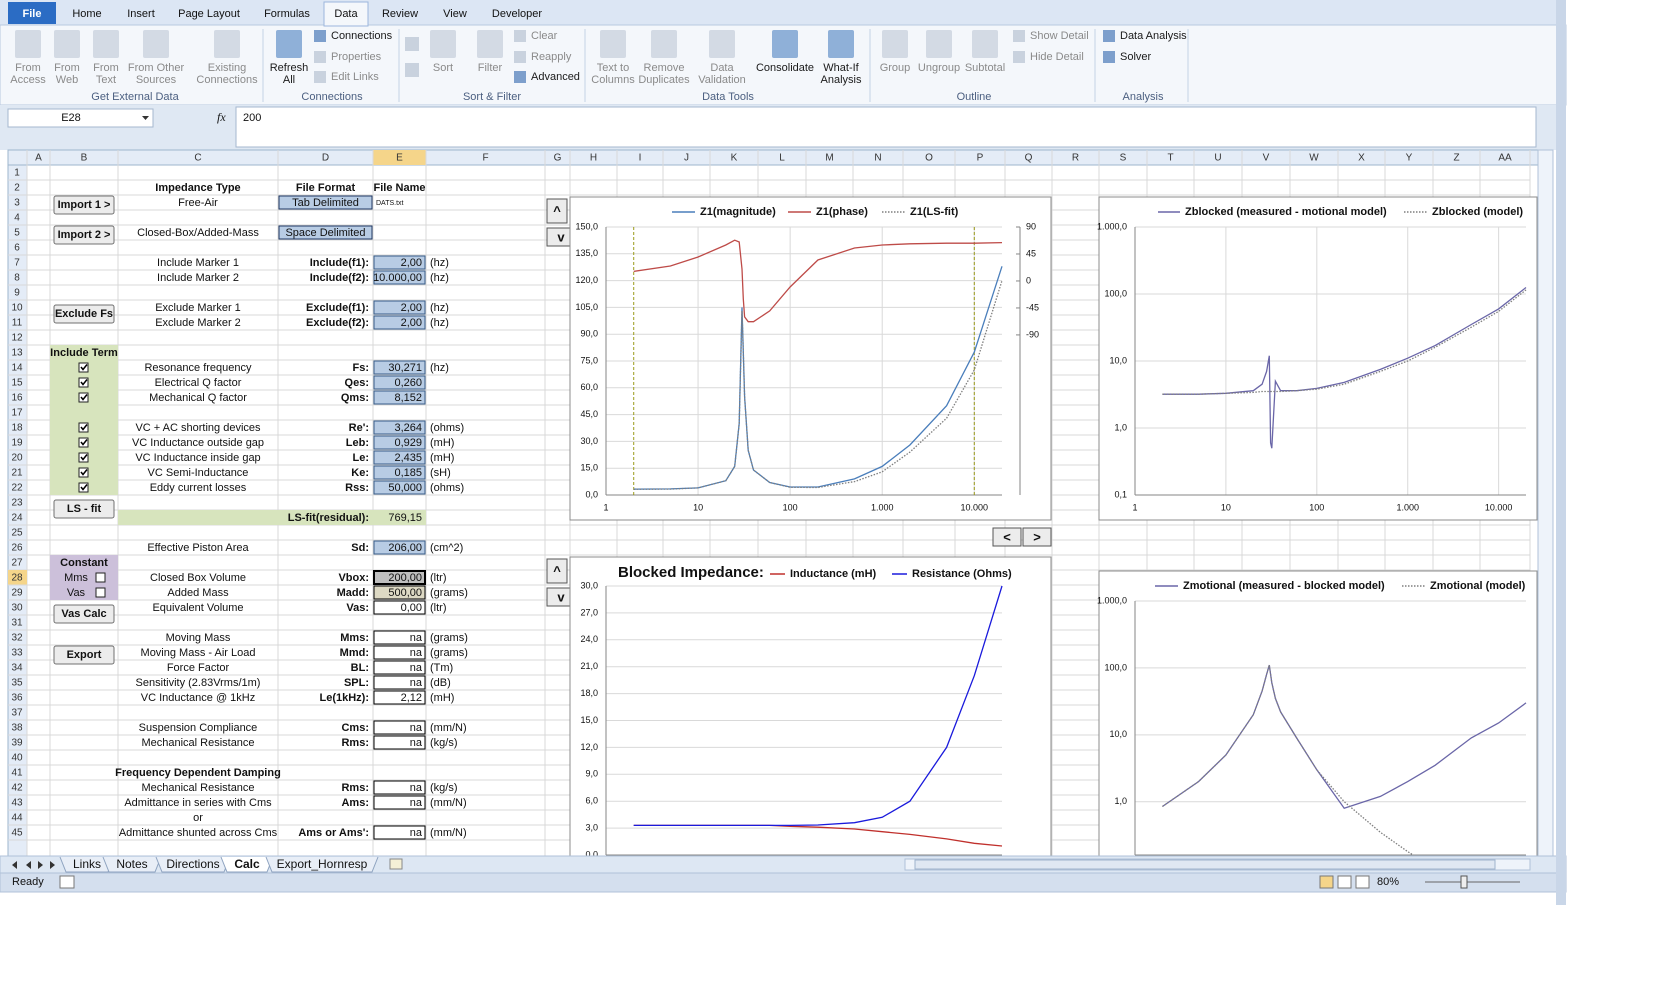  I want to click on ribbon-button: From Other, so click(156, 68).